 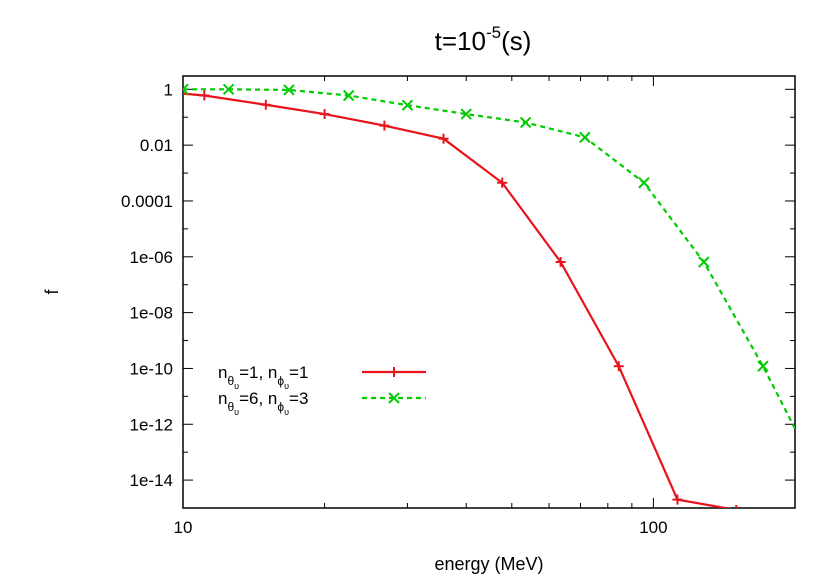 I want to click on chart-title-base: t=10, so click(x=460, y=41).